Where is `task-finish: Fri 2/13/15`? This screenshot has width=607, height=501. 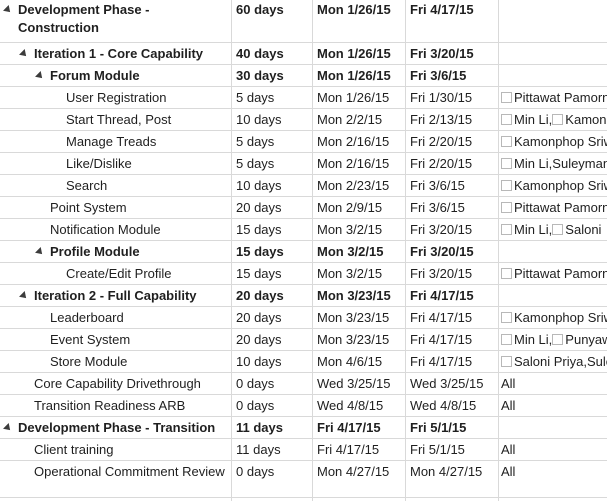
task-finish: Fri 2/13/15 is located at coordinates (452, 119).